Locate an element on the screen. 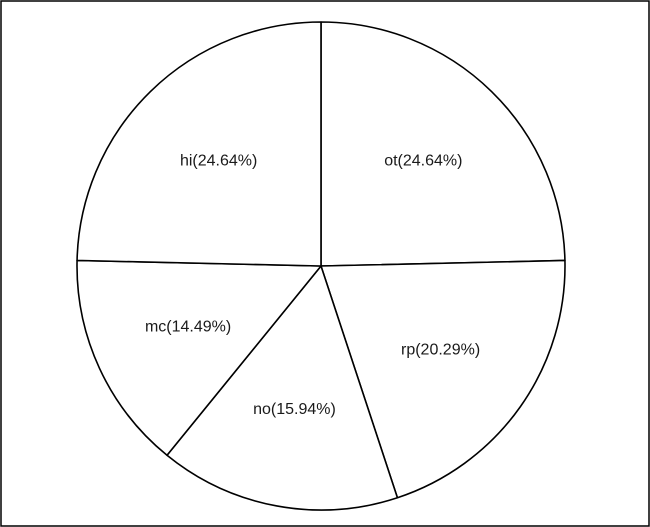  pie-label-ot: ot(24.64%) is located at coordinates (423, 161).